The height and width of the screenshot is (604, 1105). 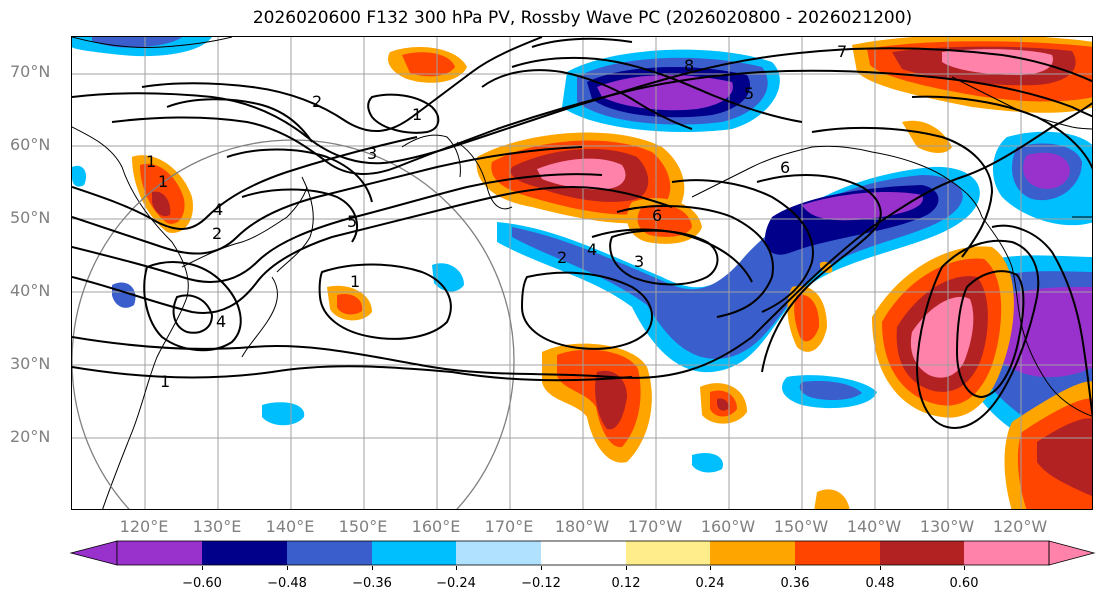 What do you see at coordinates (372, 583) in the screenshot?
I see `colorbar-tick-label: −0.36` at bounding box center [372, 583].